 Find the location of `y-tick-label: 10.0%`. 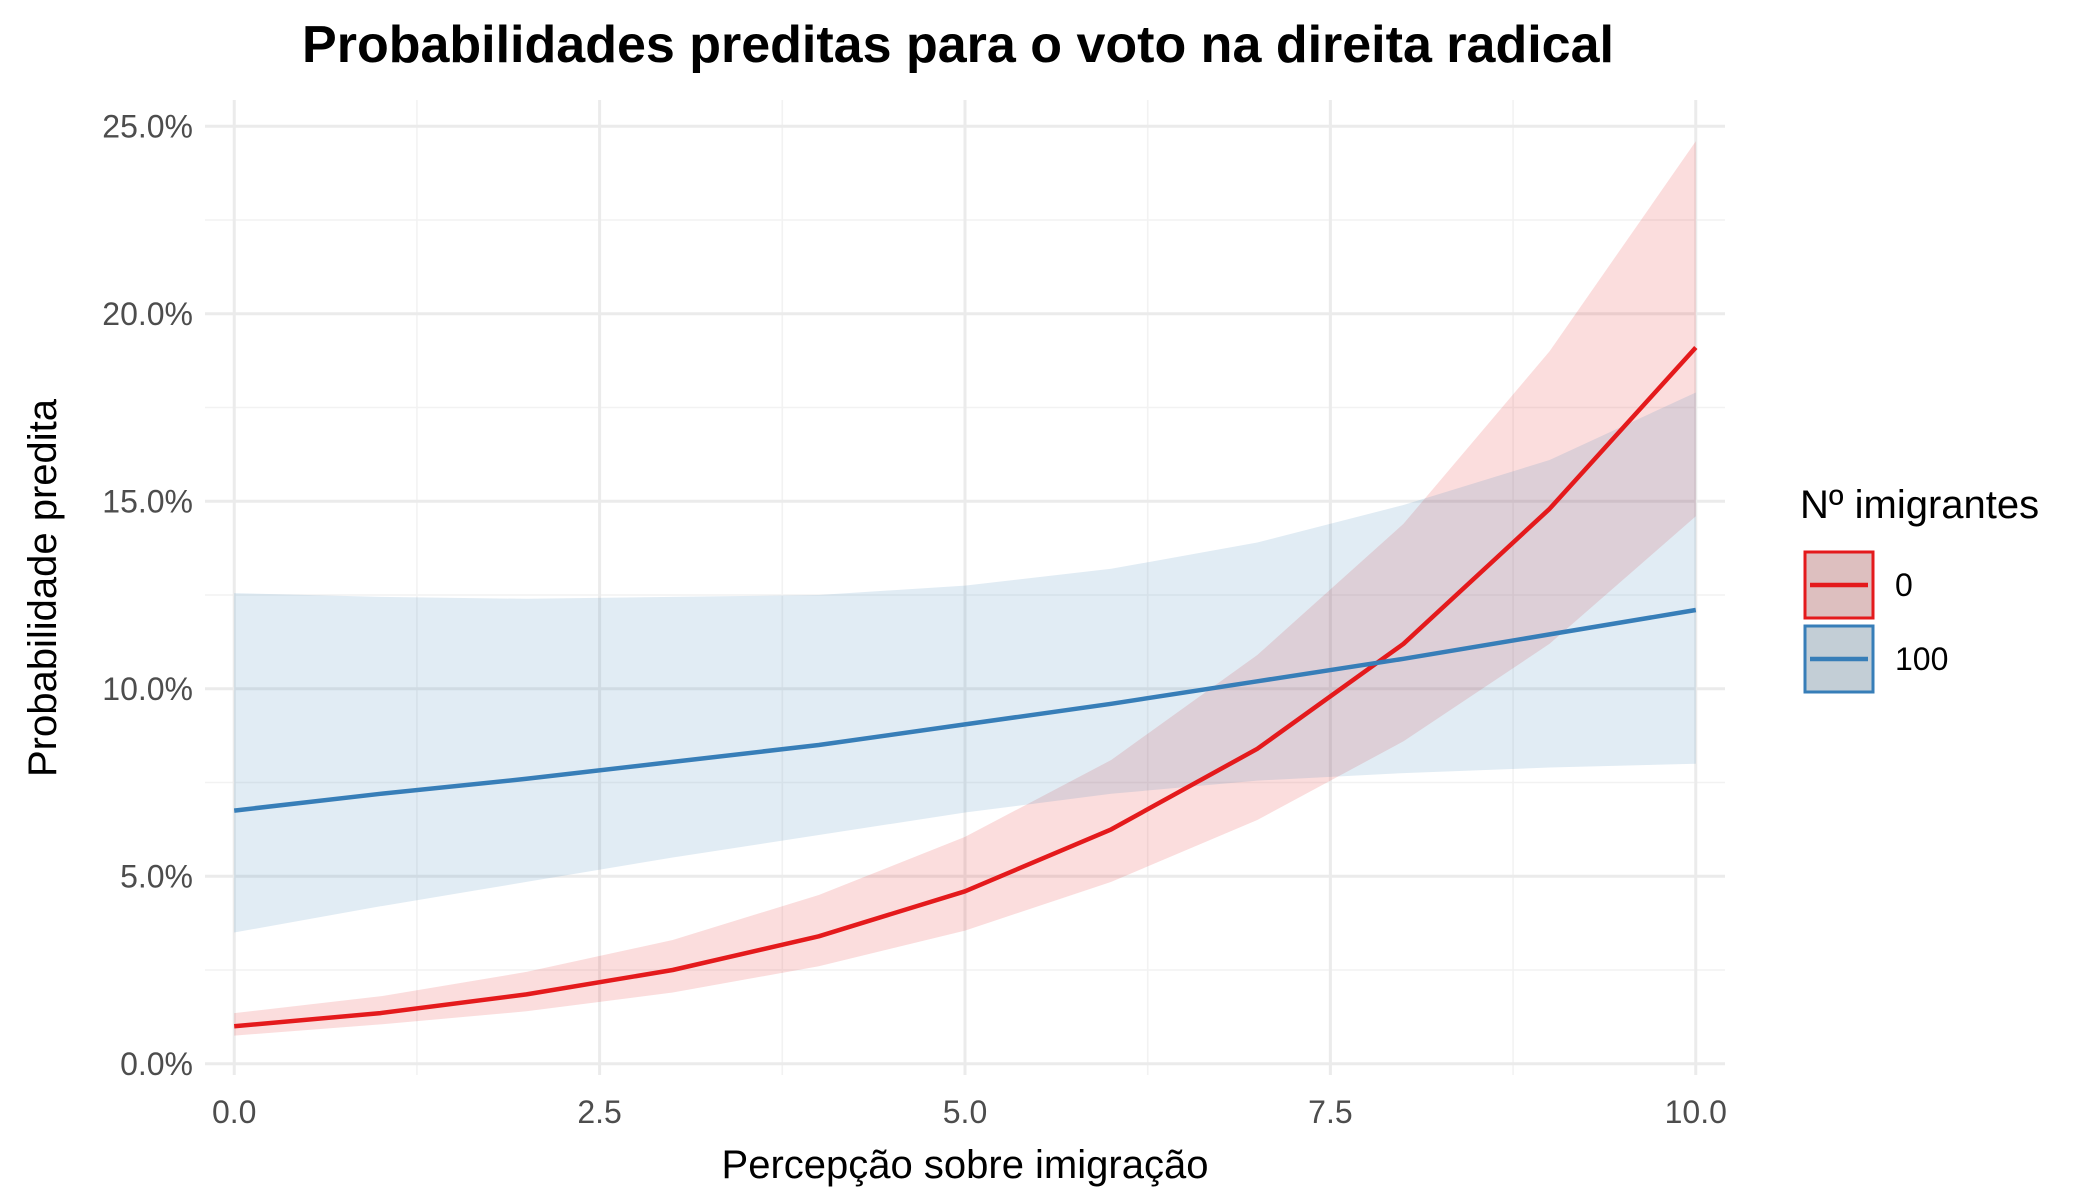

y-tick-label: 10.0% is located at coordinates (147, 689).